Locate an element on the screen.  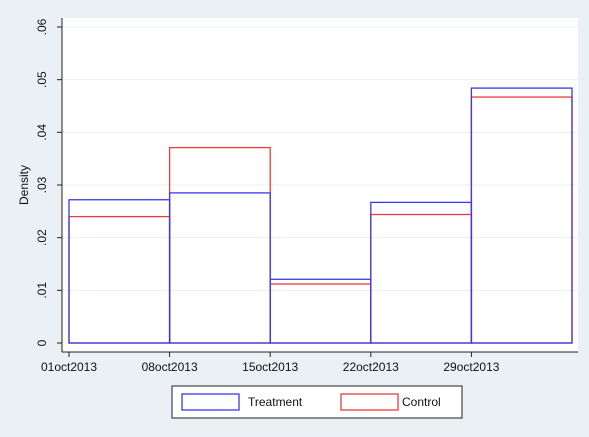
y-tick-label: 0 is located at coordinates (42, 342).